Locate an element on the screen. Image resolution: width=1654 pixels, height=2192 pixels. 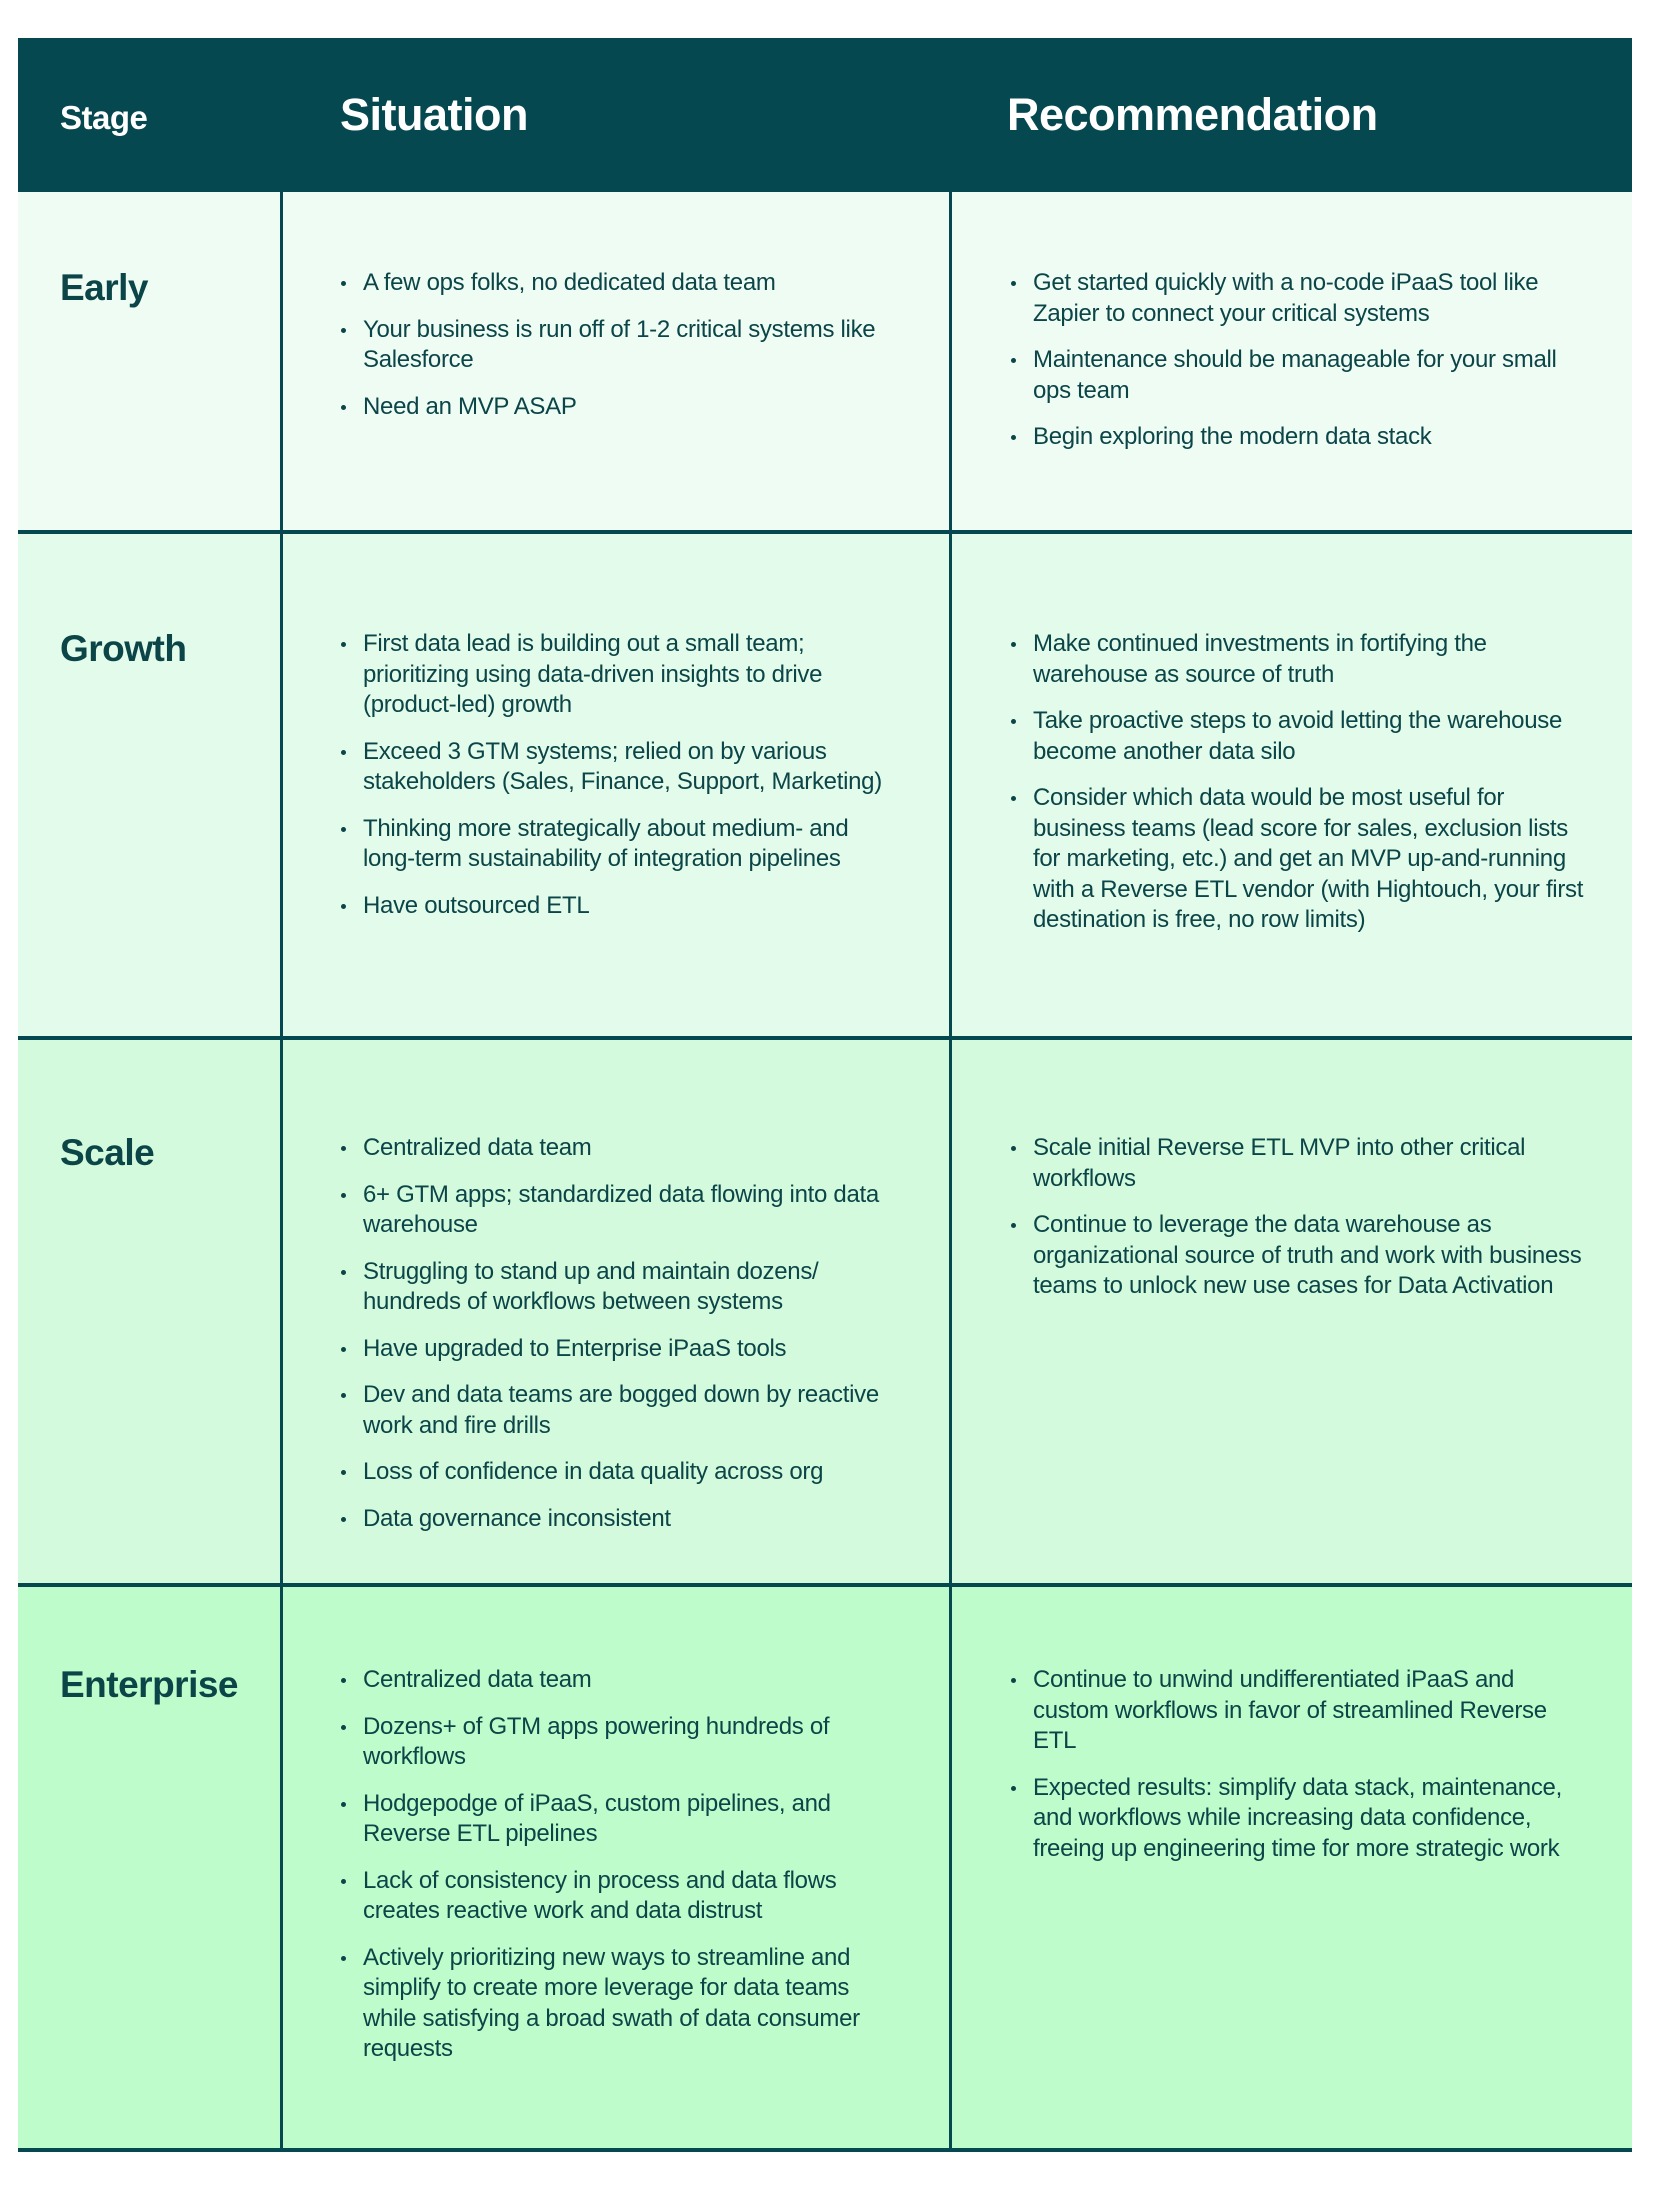
stage-cell: Scale is located at coordinates (149, 1311).